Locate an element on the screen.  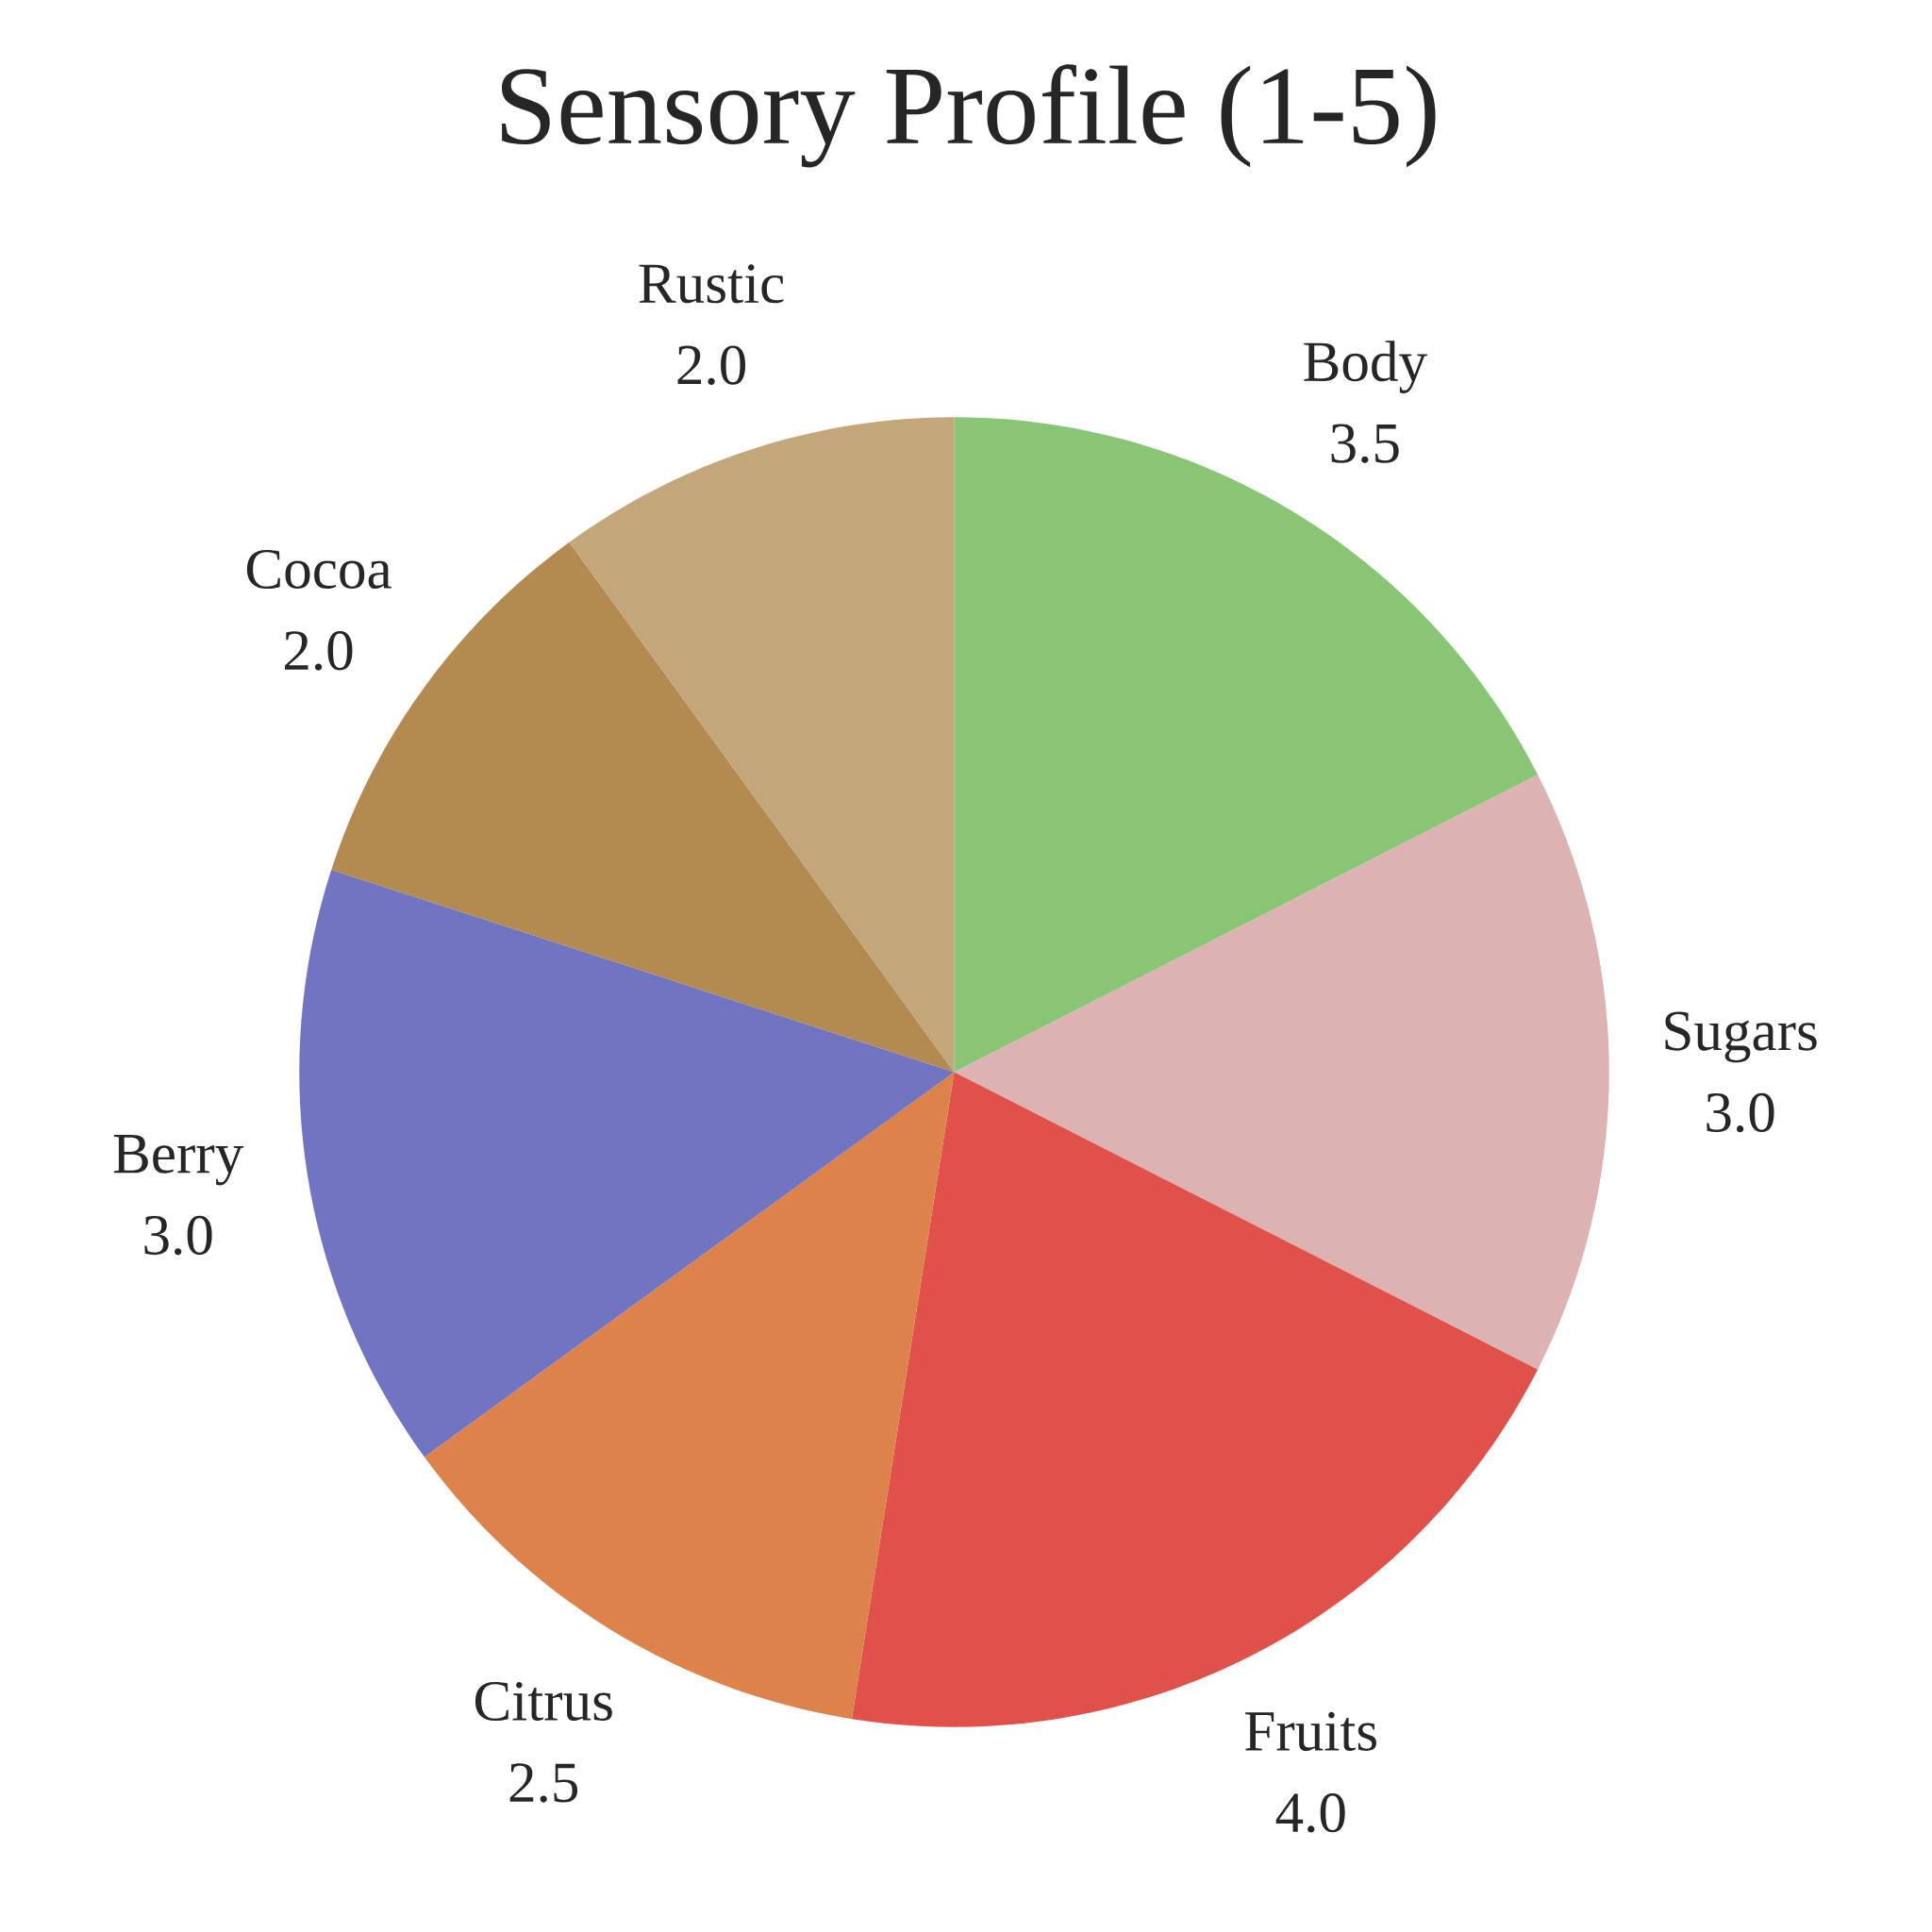
data-label: 2.5 is located at coordinates (544, 1783).